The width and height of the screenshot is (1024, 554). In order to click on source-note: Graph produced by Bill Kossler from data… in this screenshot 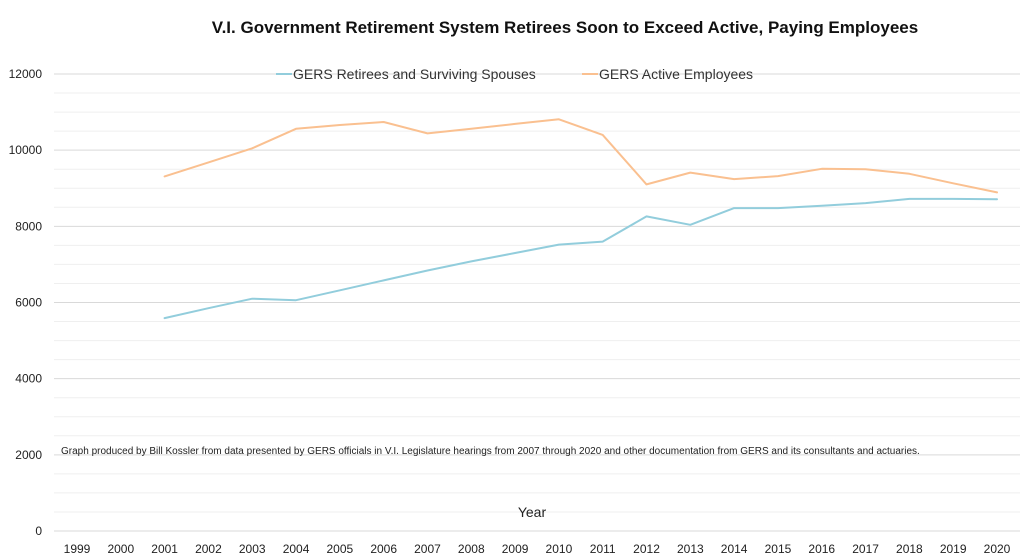, I will do `click(490, 451)`.